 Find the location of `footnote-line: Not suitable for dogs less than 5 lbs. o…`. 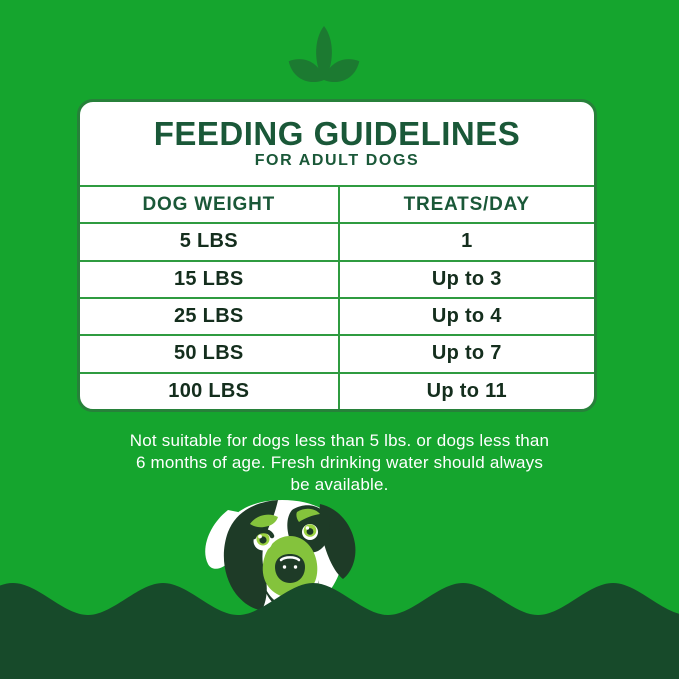

footnote-line: Not suitable for dogs less than 5 lbs. o… is located at coordinates (339, 440).